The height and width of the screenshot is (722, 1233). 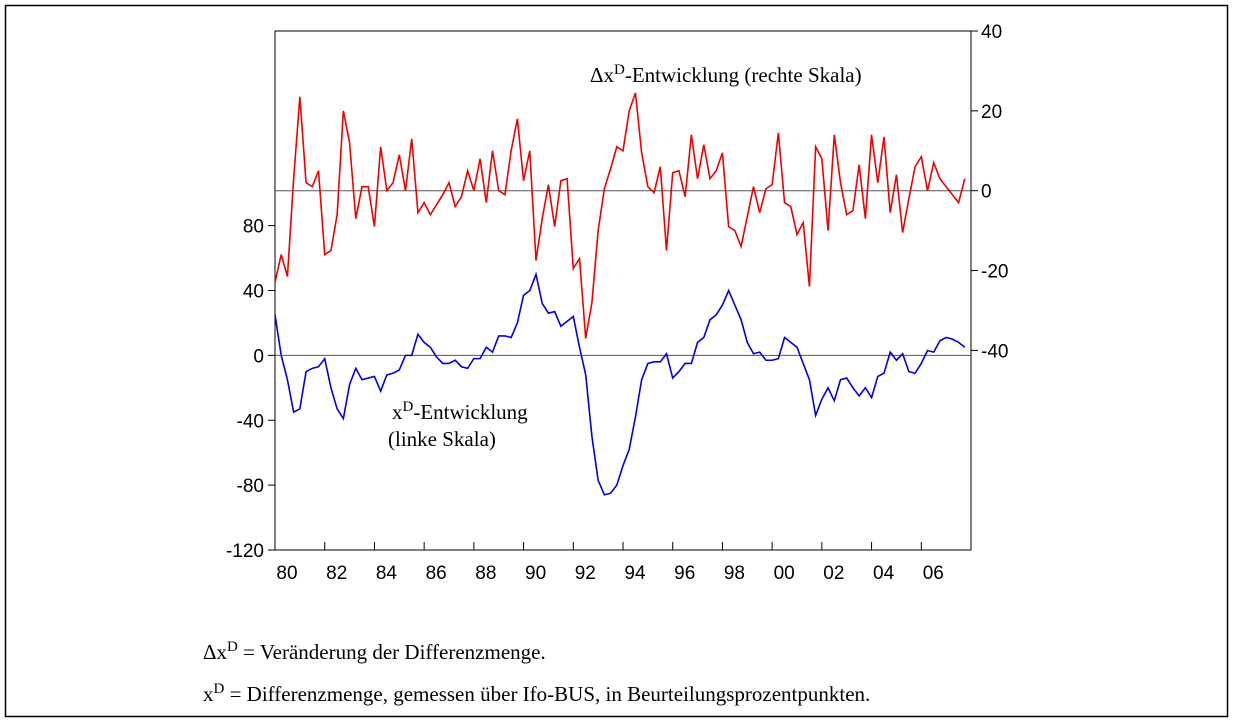 What do you see at coordinates (253, 227) in the screenshot?
I see `y-tick-label: 80` at bounding box center [253, 227].